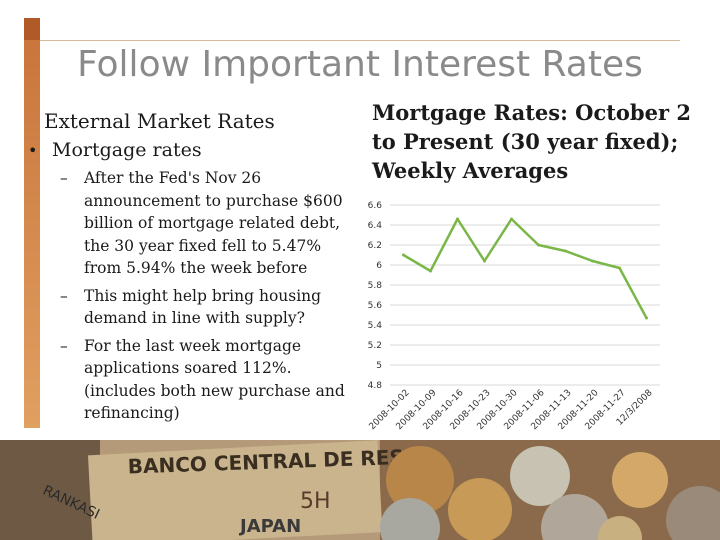  I want to click on accent-bar-top, so click(32, 29).